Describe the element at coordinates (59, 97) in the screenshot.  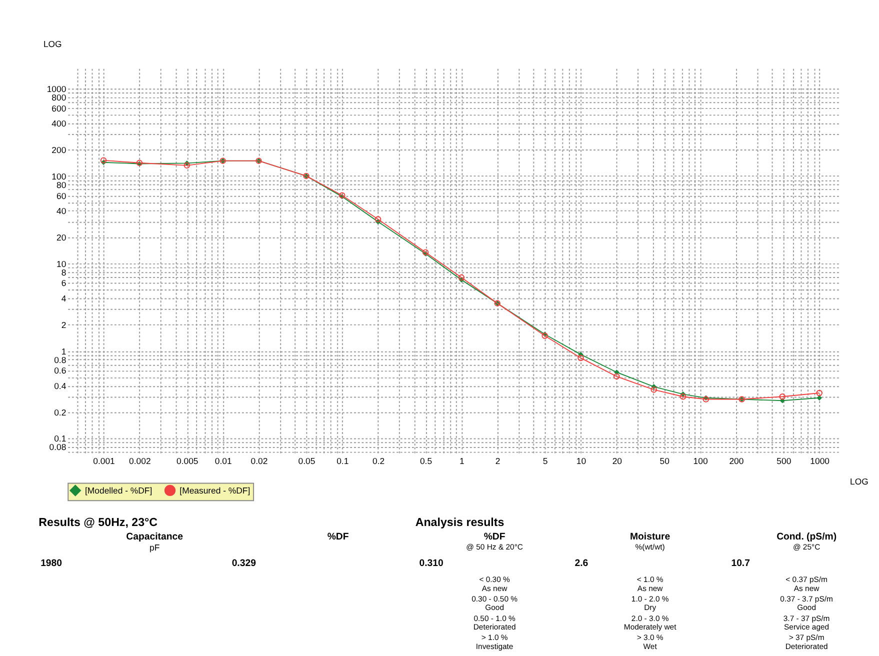
I see `y-tick-label: 800` at that location.